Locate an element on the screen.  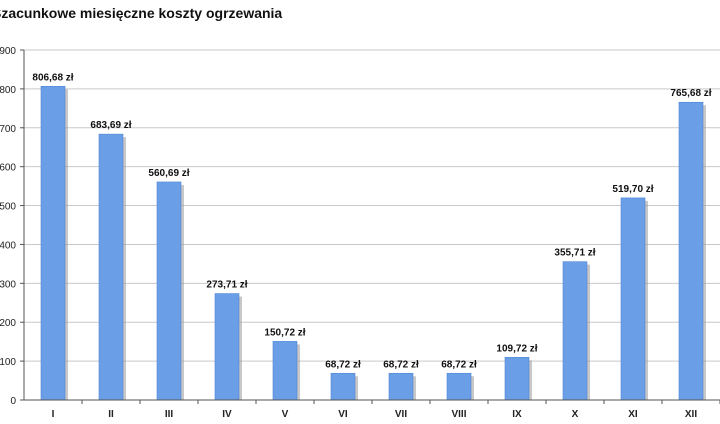
data-label: 355,71 zł is located at coordinates (574, 253).